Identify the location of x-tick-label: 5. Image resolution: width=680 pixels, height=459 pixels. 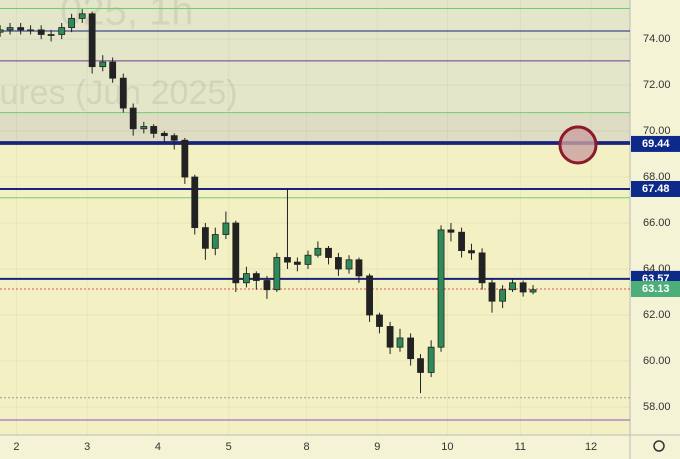
(229, 447).